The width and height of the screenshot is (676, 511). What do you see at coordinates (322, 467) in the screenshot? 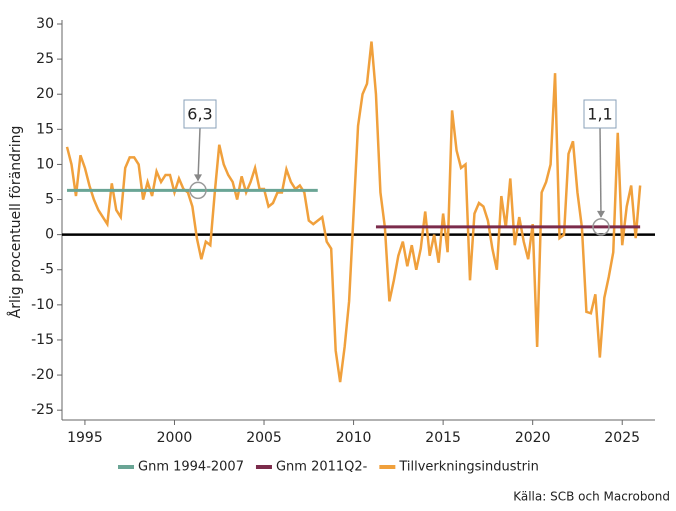
I see `legend-label: Gnm 2011Q2-` at bounding box center [322, 467].